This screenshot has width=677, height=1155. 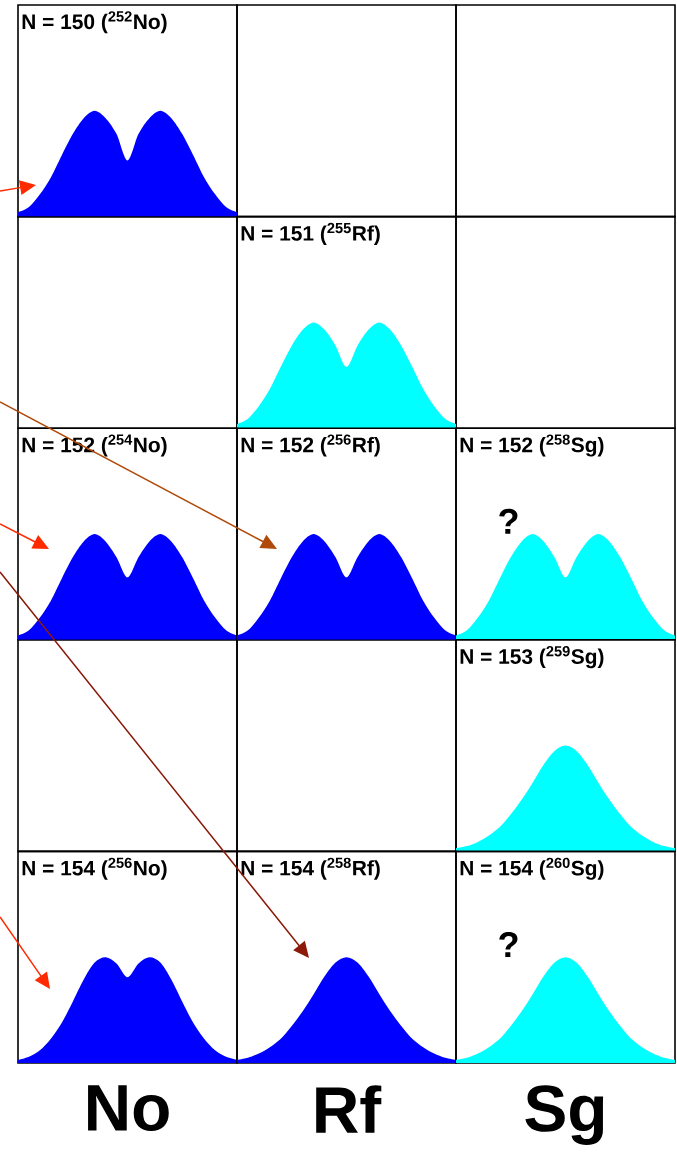 What do you see at coordinates (532, 868) in the screenshot?
I see `chart-title: N = 154 ($^{260}$Sg)` at bounding box center [532, 868].